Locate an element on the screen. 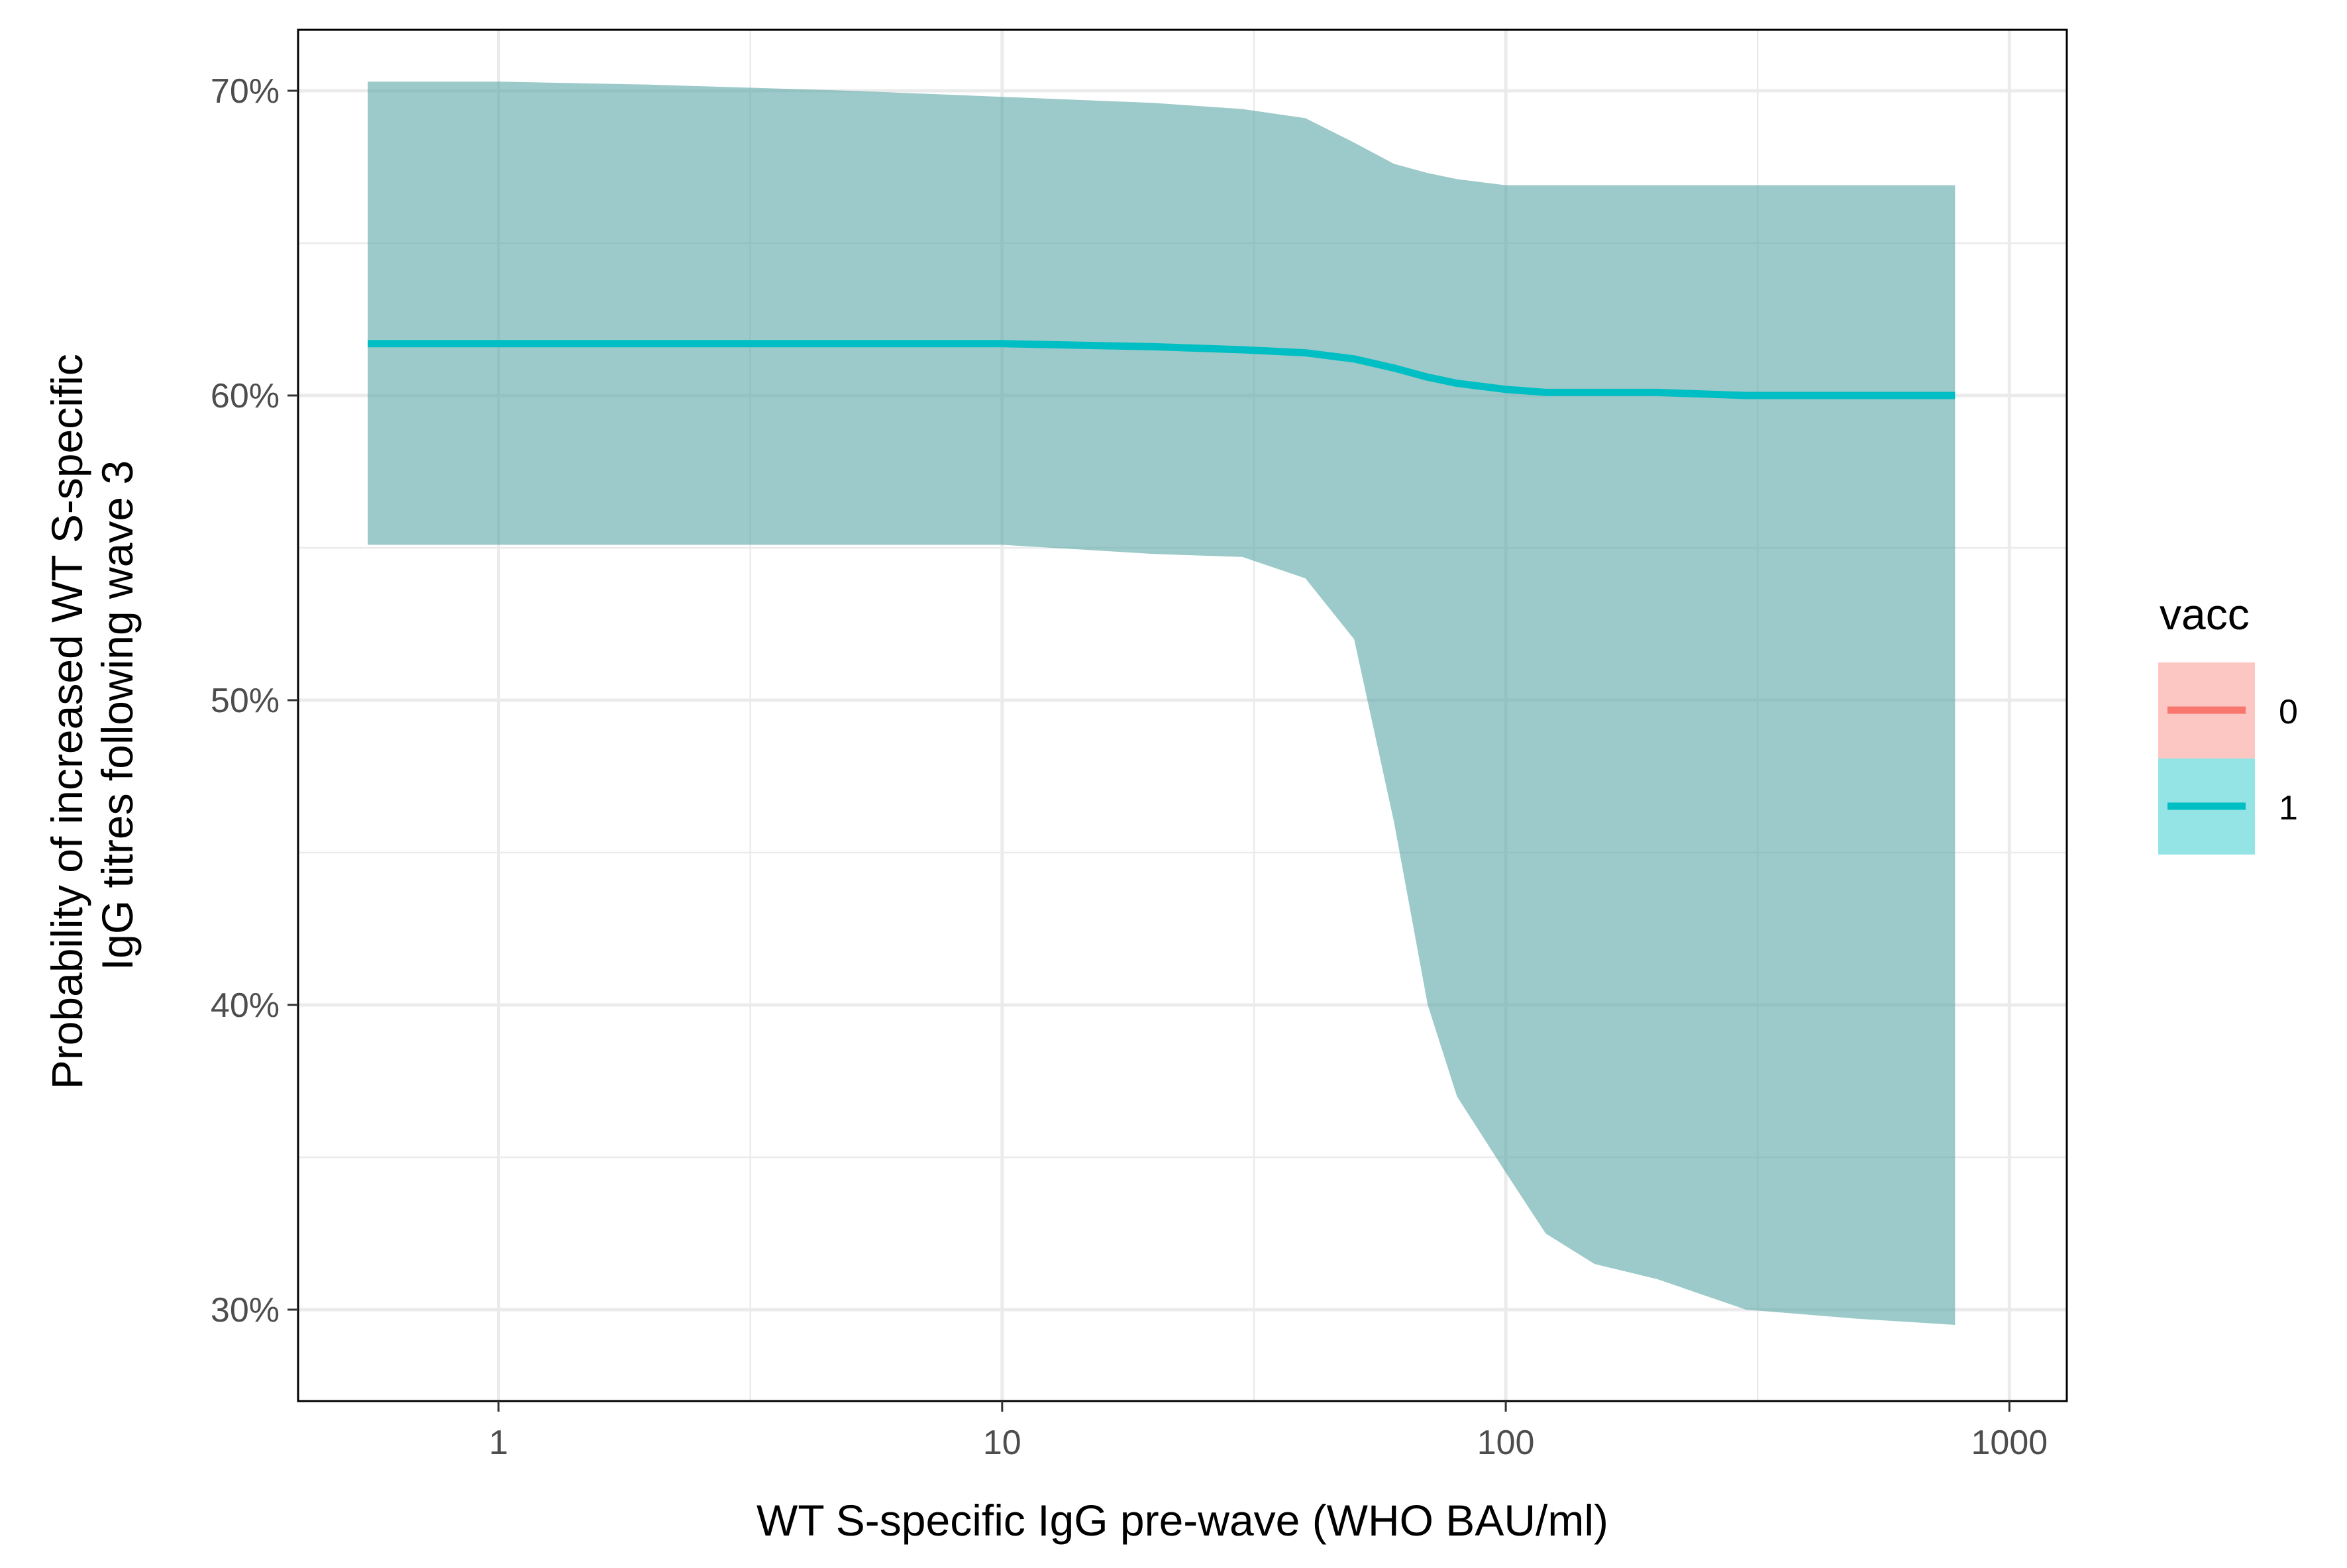 The height and width of the screenshot is (1568, 2347). y-axis-title-line-2: IgG titres following wave 3 is located at coordinates (117, 715).